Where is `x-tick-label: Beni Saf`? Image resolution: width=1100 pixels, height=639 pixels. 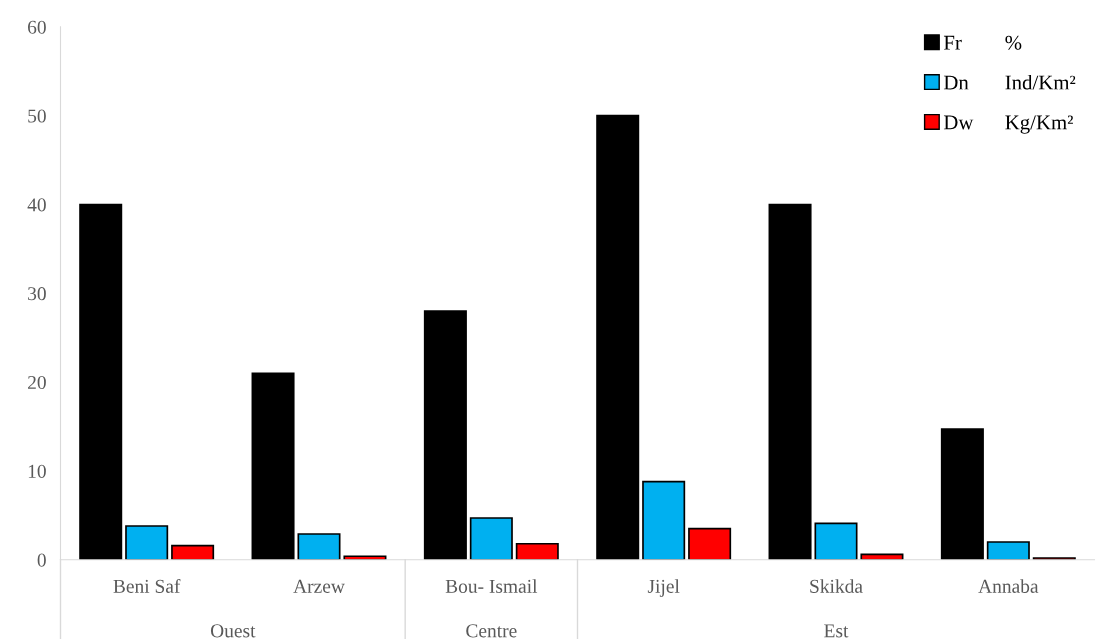
x-tick-label: Beni Saf is located at coordinates (147, 586).